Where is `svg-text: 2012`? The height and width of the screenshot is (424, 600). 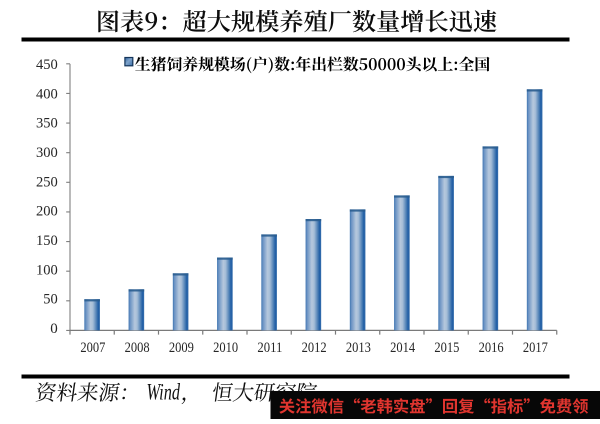
svg-text: 2012 is located at coordinates (314, 348).